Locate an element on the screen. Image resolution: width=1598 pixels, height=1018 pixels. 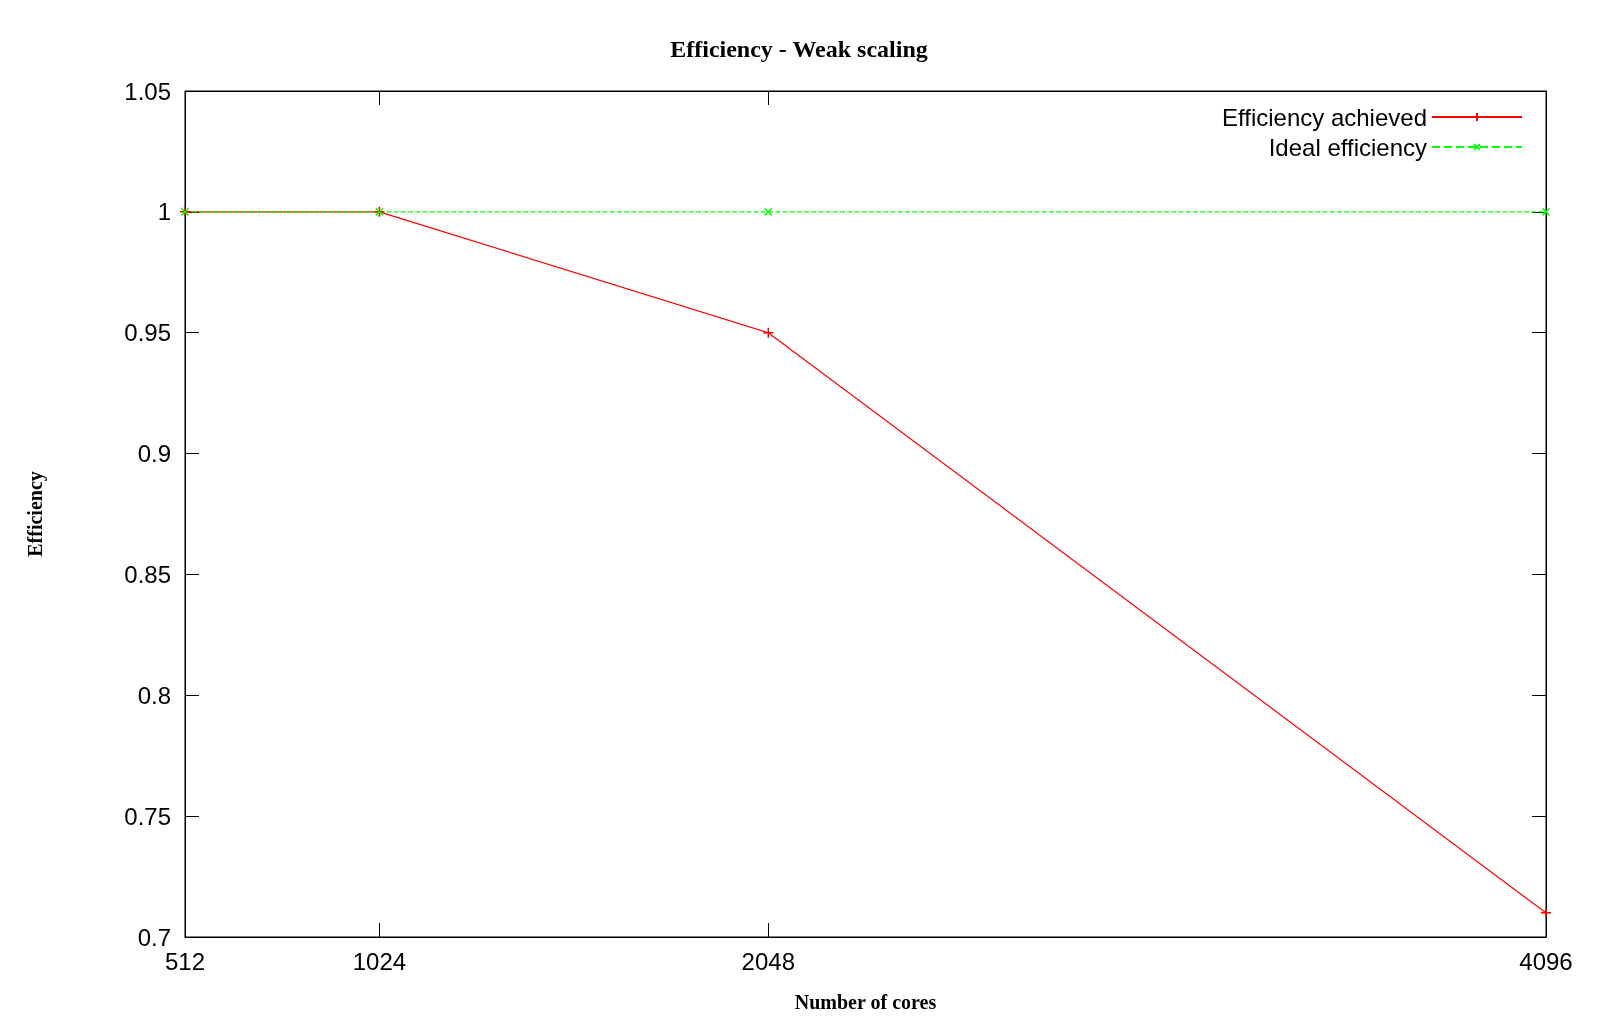
y-tick-label: 0.9 is located at coordinates (154, 454).